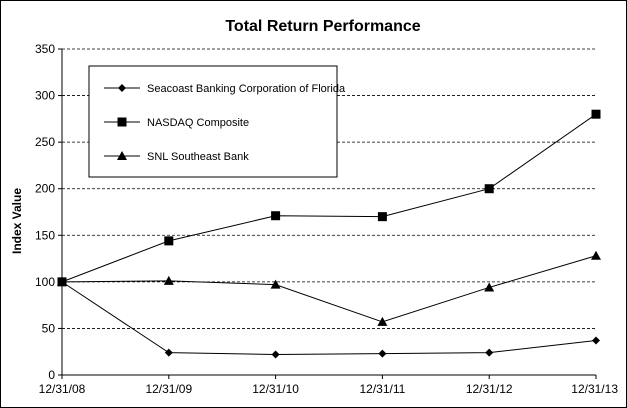 This screenshot has width=627, height=408. What do you see at coordinates (489, 389) in the screenshot?
I see `x-tick-label: 12/31/12` at bounding box center [489, 389].